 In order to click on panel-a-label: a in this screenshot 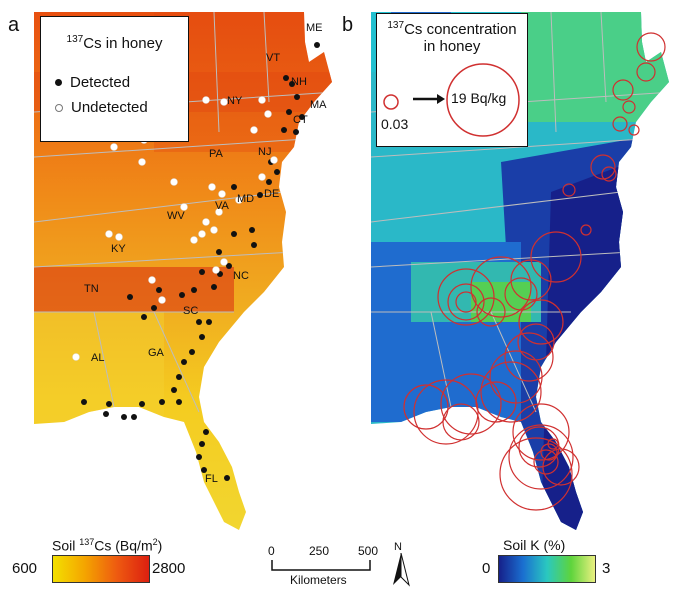, I will do `click(14, 25)`.